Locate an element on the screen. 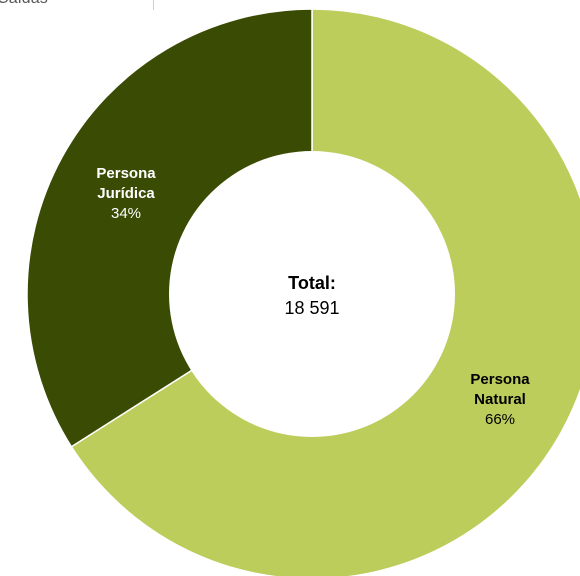 Image resolution: width=580 pixels, height=576 pixels. slice-label-juridica-line1: Persona is located at coordinates (126, 173).